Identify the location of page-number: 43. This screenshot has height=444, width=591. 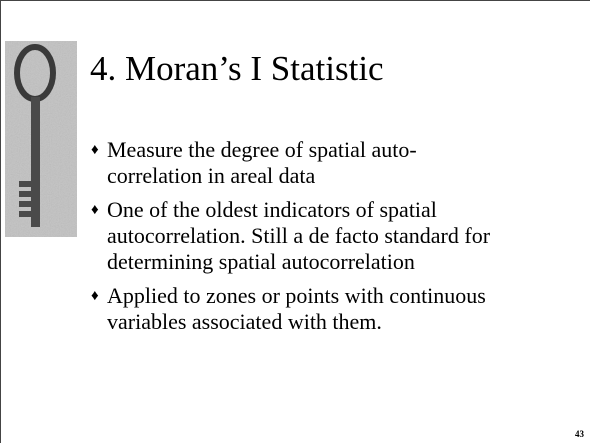
(579, 434).